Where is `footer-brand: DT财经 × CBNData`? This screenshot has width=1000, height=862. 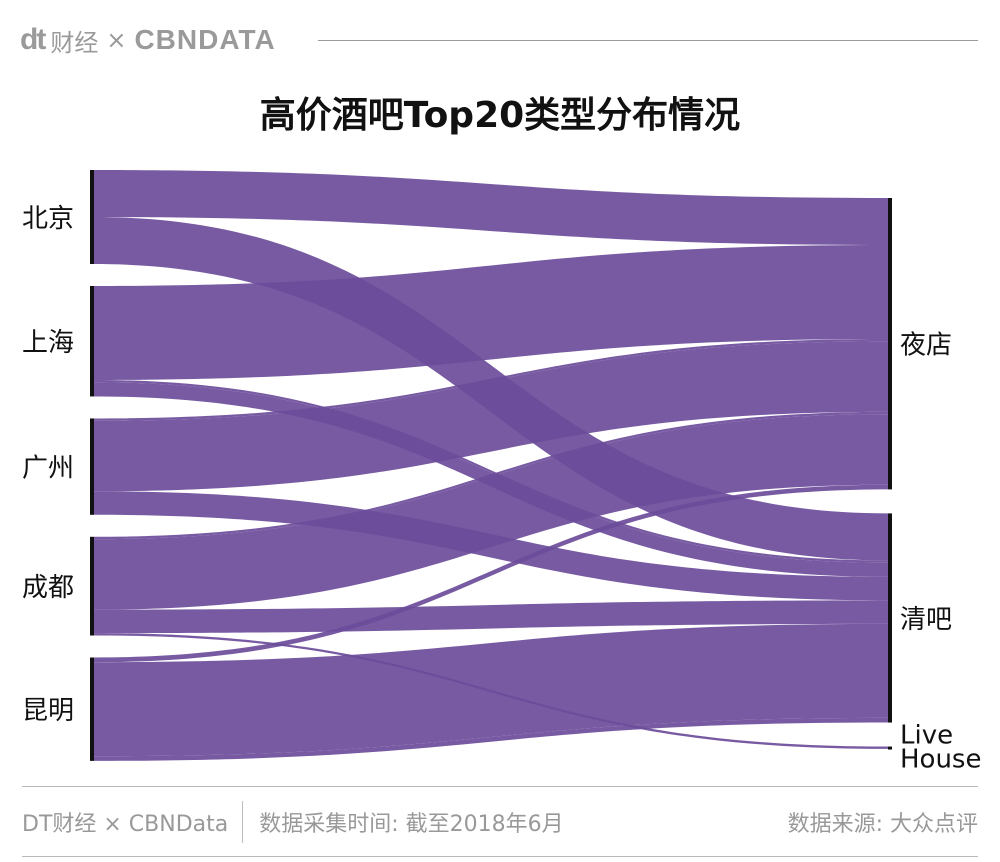 footer-brand: DT财经 × CBNData is located at coordinates (125, 824).